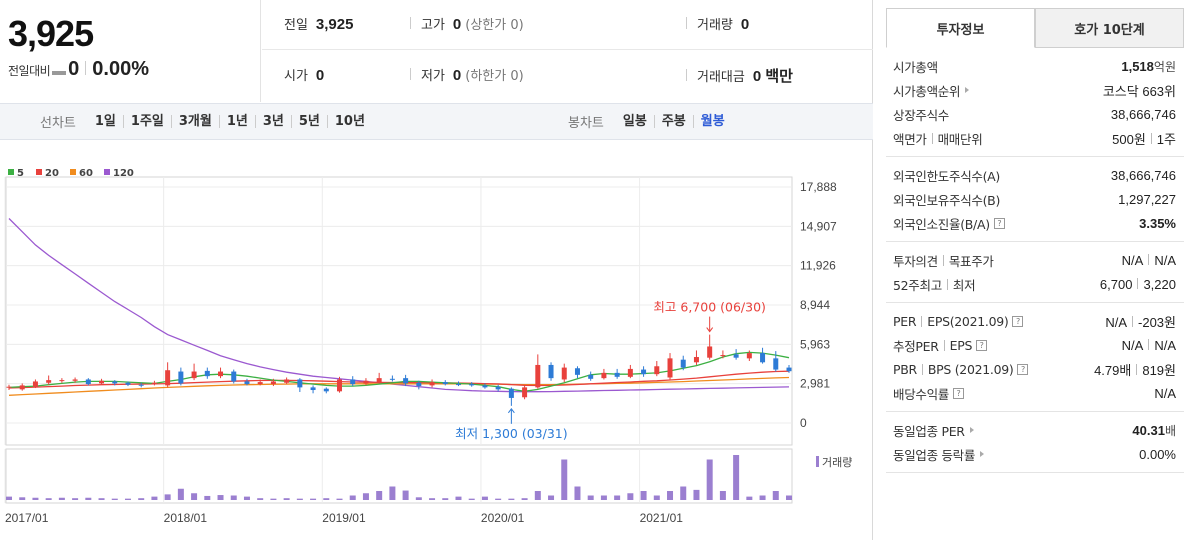 Image resolution: width=1198 pixels, height=540 pixels. I want to click on line-chart-label: 선차트, so click(58, 123).